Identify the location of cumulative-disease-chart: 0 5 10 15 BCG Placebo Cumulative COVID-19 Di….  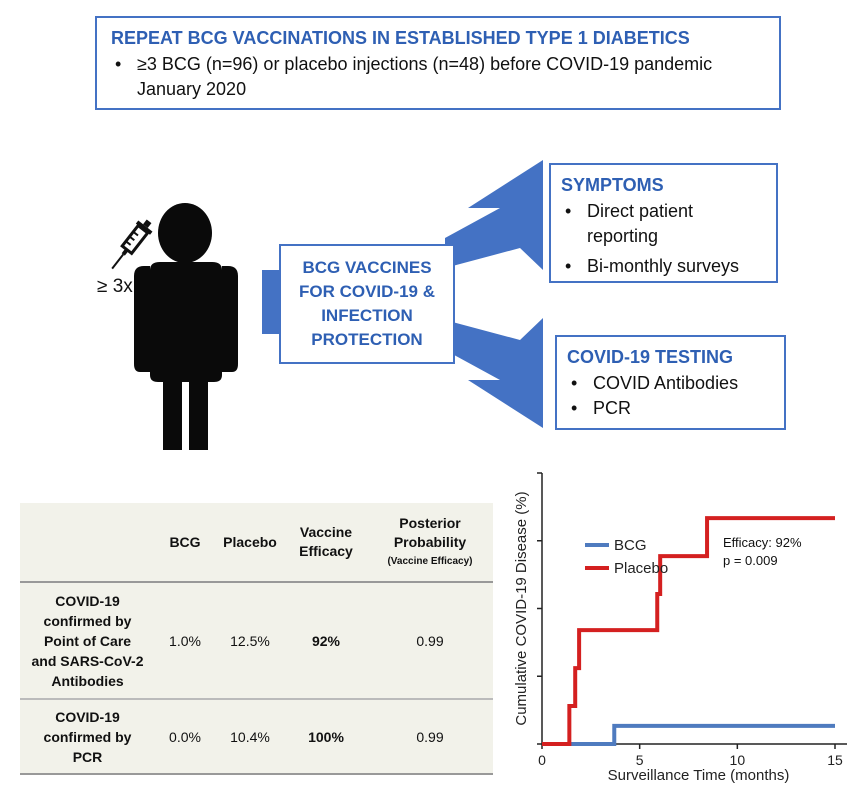
(680, 628).